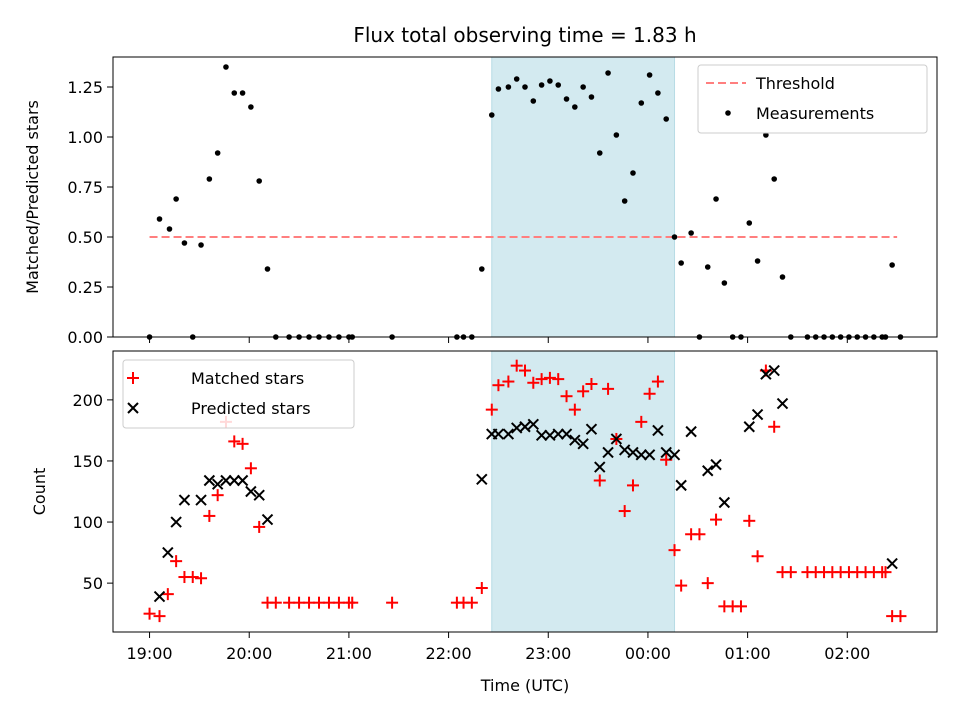 The width and height of the screenshot is (960, 720). I want to click on x-tick-label: 20:00, so click(249, 653).